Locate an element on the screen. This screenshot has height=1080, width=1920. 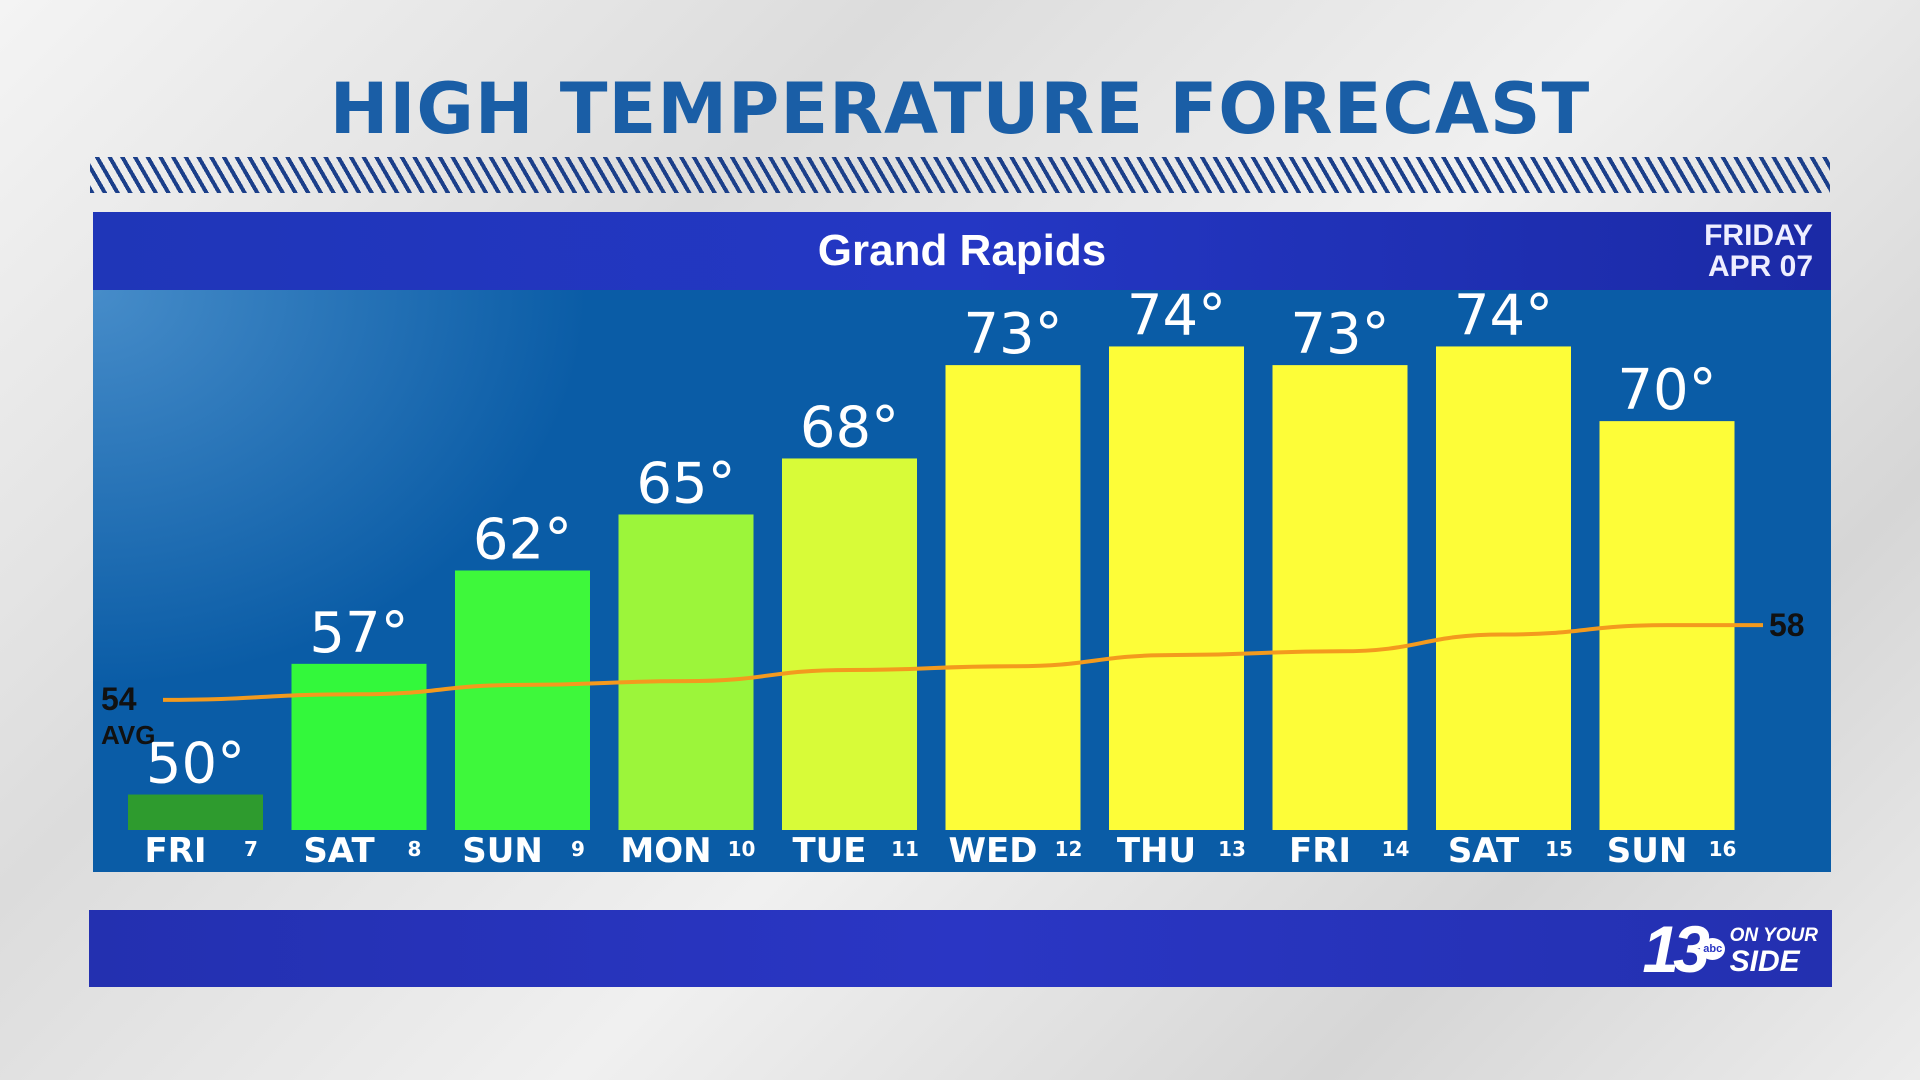
date-number: 7 is located at coordinates (251, 849).